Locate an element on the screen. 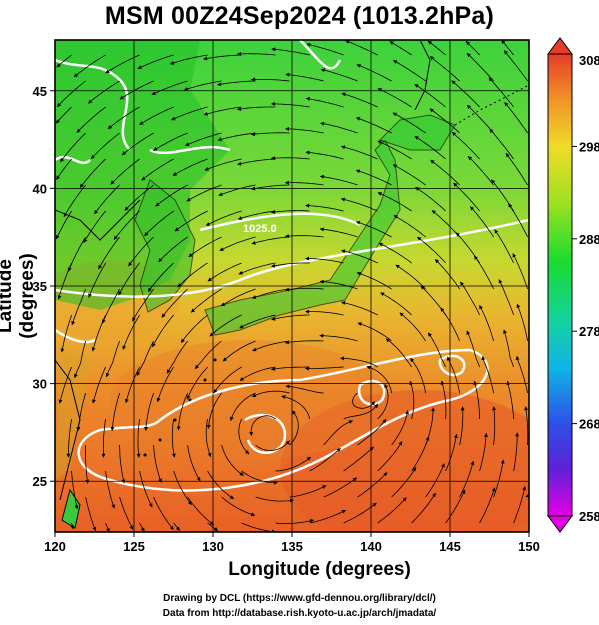  colorbar-tick-label: 268 is located at coordinates (589, 424).